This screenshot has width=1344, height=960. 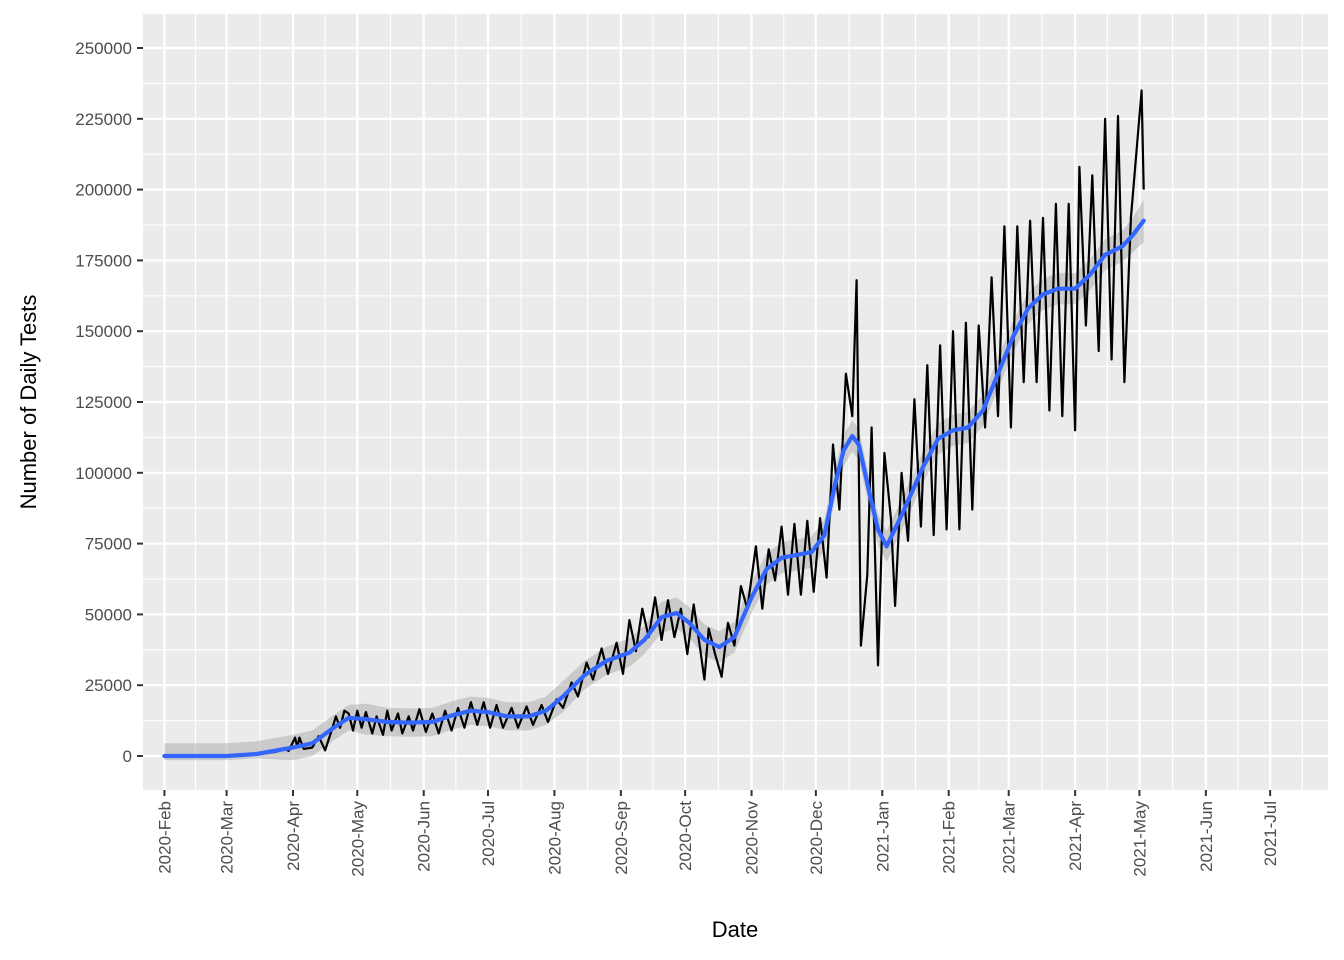 I want to click on x-tick-label: 2020-Oct, so click(x=685, y=836).